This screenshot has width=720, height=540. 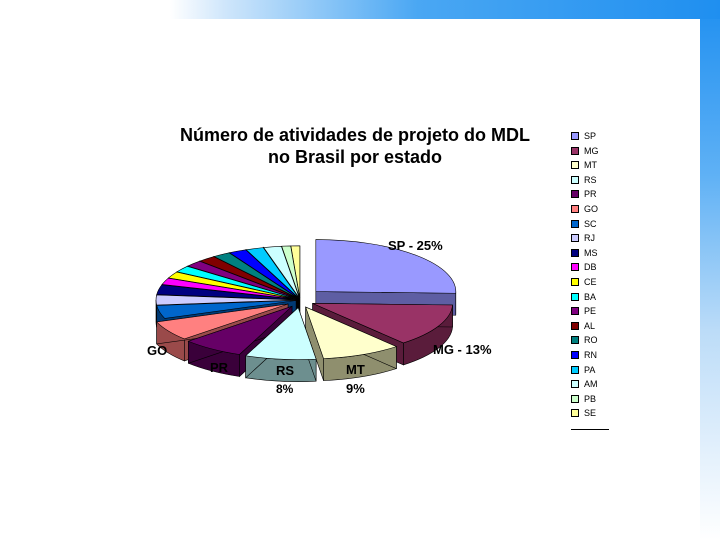 I want to click on legend-label: RO, so click(x=591, y=340).